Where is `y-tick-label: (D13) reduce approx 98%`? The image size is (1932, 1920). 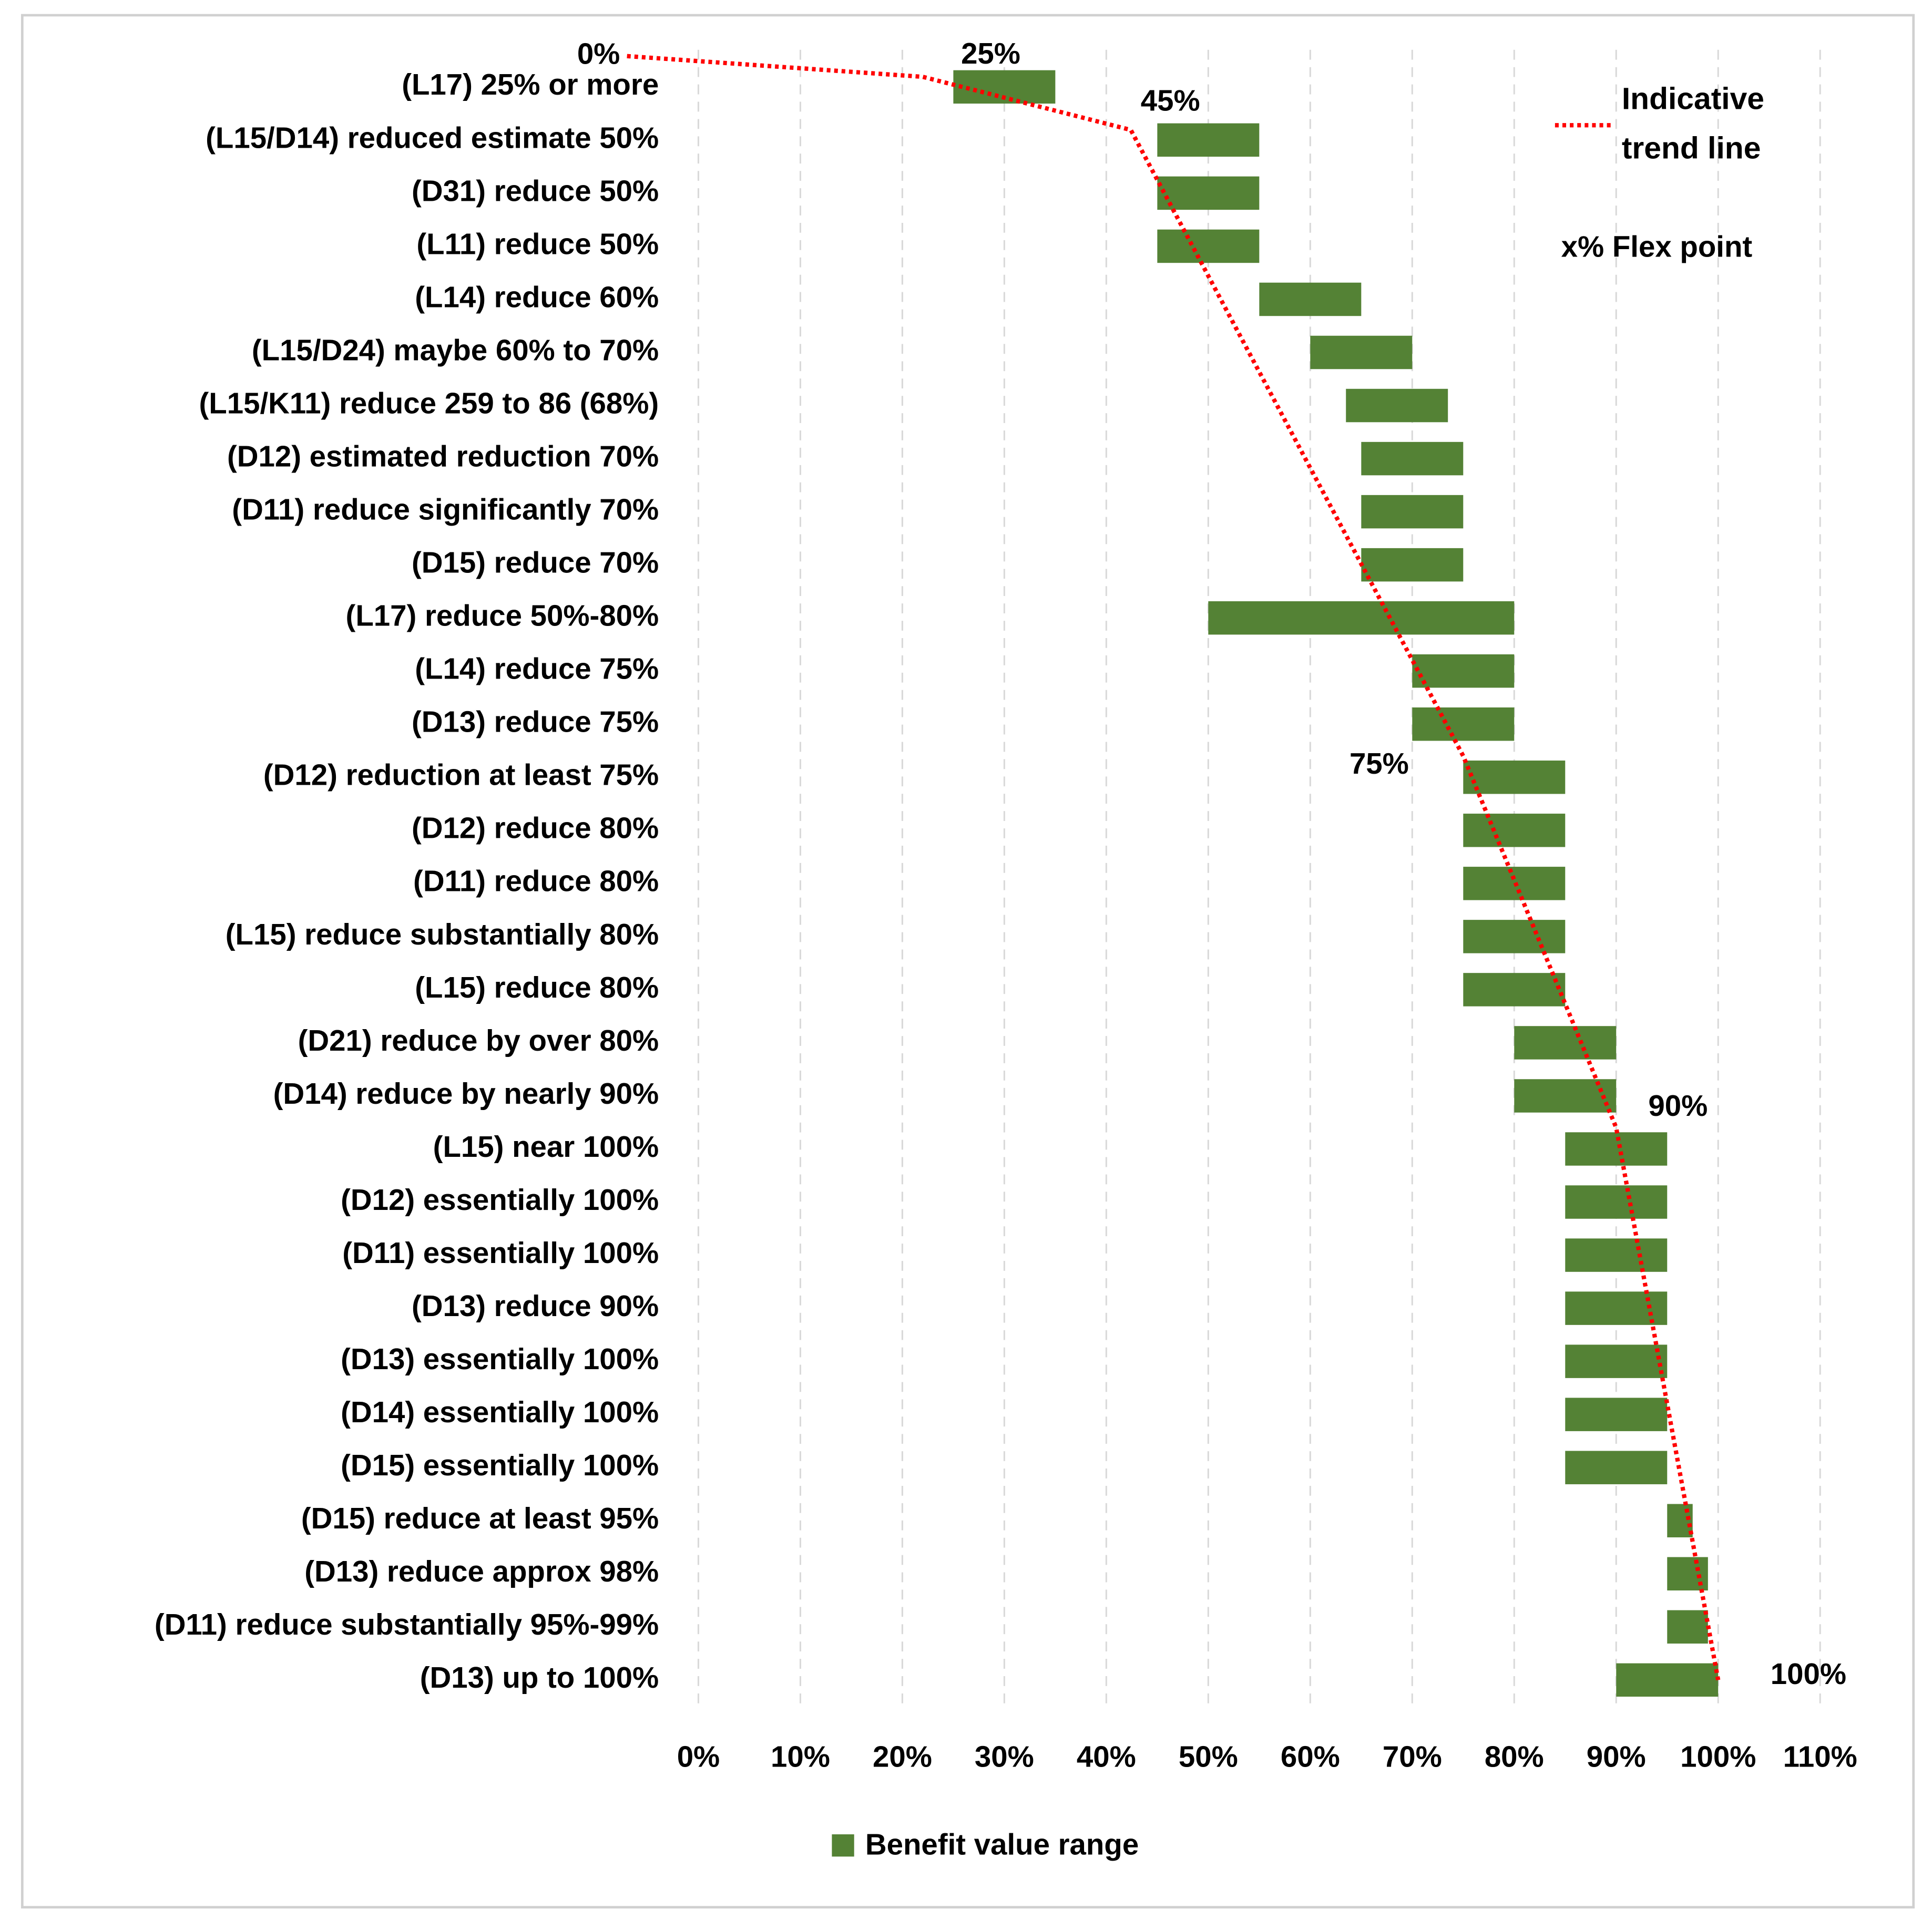
y-tick-label: (D13) reduce approx 98% is located at coordinates (481, 1571).